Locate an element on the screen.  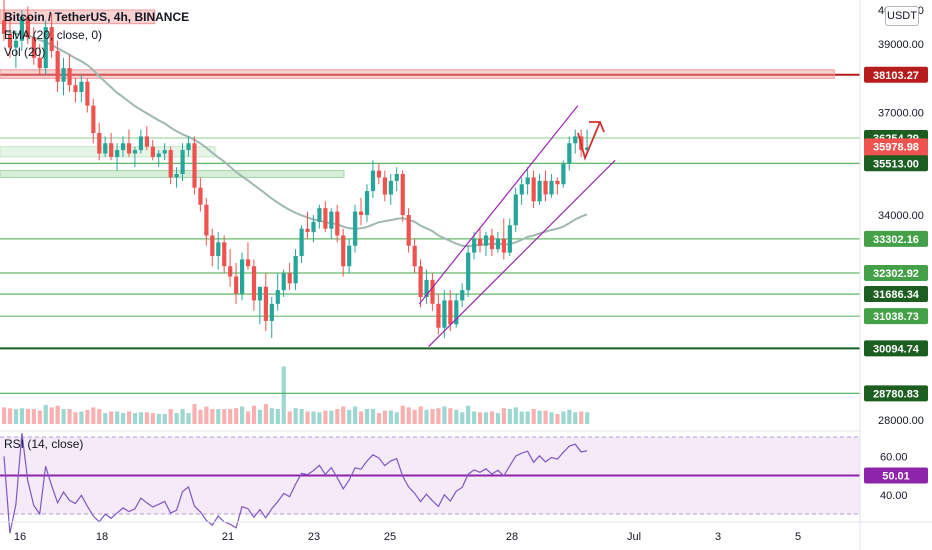
currency-selector-button: USDT is located at coordinates (902, 16).